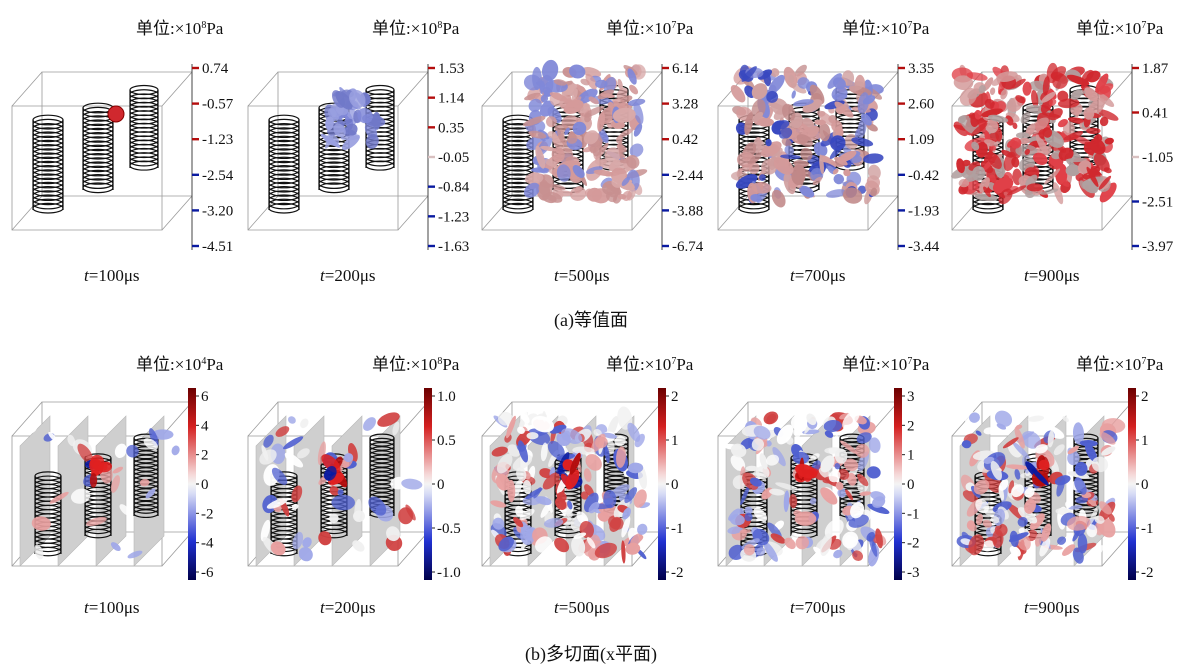  What do you see at coordinates (451, 128) in the screenshot?
I see `colorbar-tick-label: 0.35` at bounding box center [451, 128].